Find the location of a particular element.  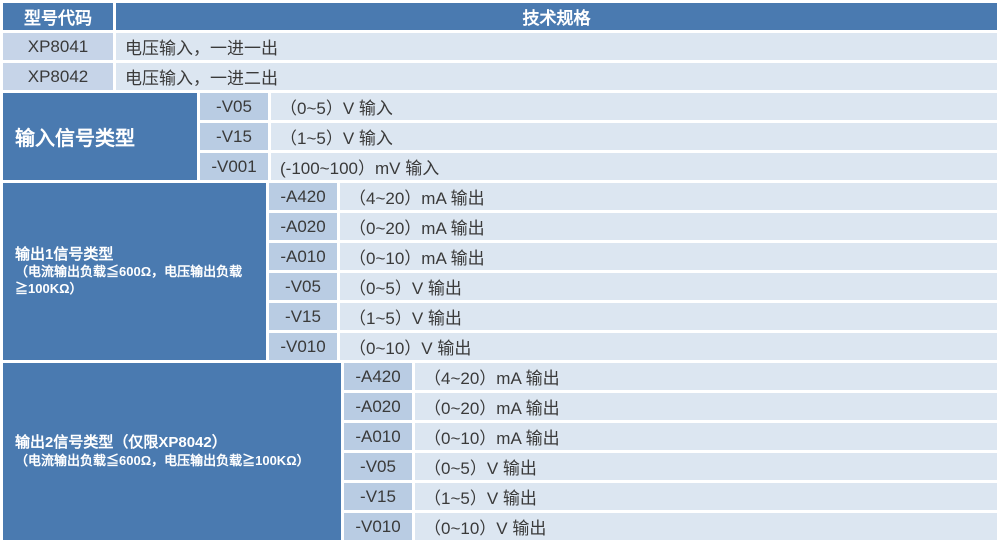

option-spec-cell: （0~5）V 输入 is located at coordinates (634, 106).